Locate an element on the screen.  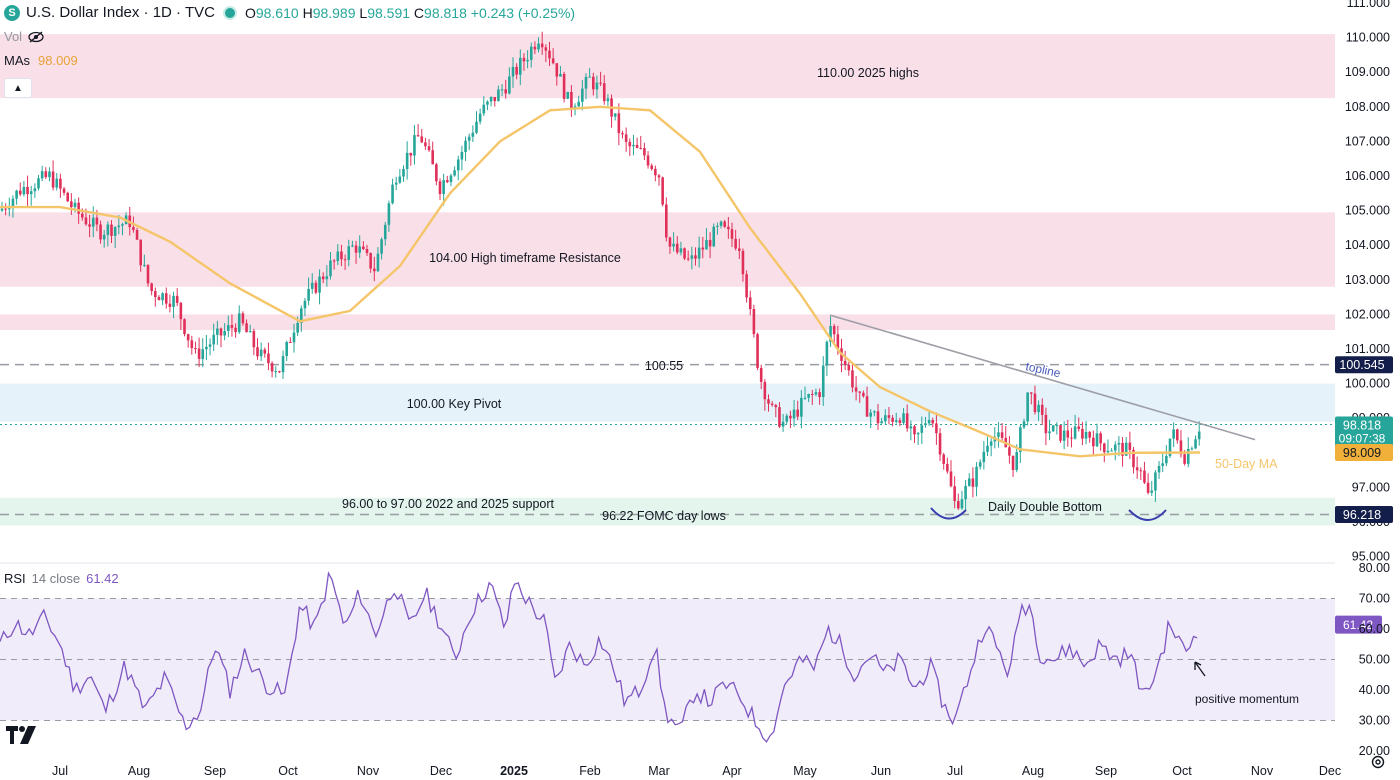
level-100-55-label: 100.55 is located at coordinates (664, 366).